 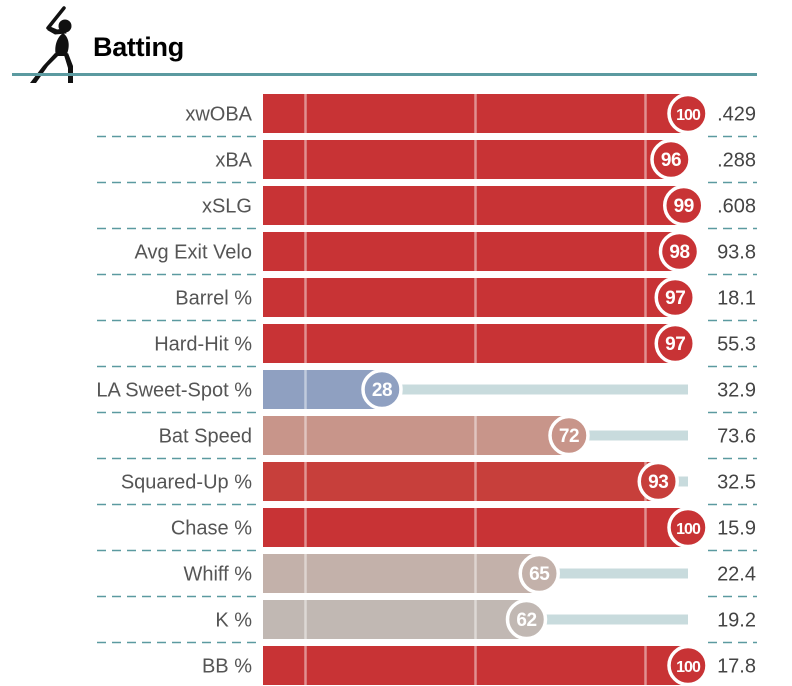 I want to click on stat-value: 18.1, so click(x=736, y=299).